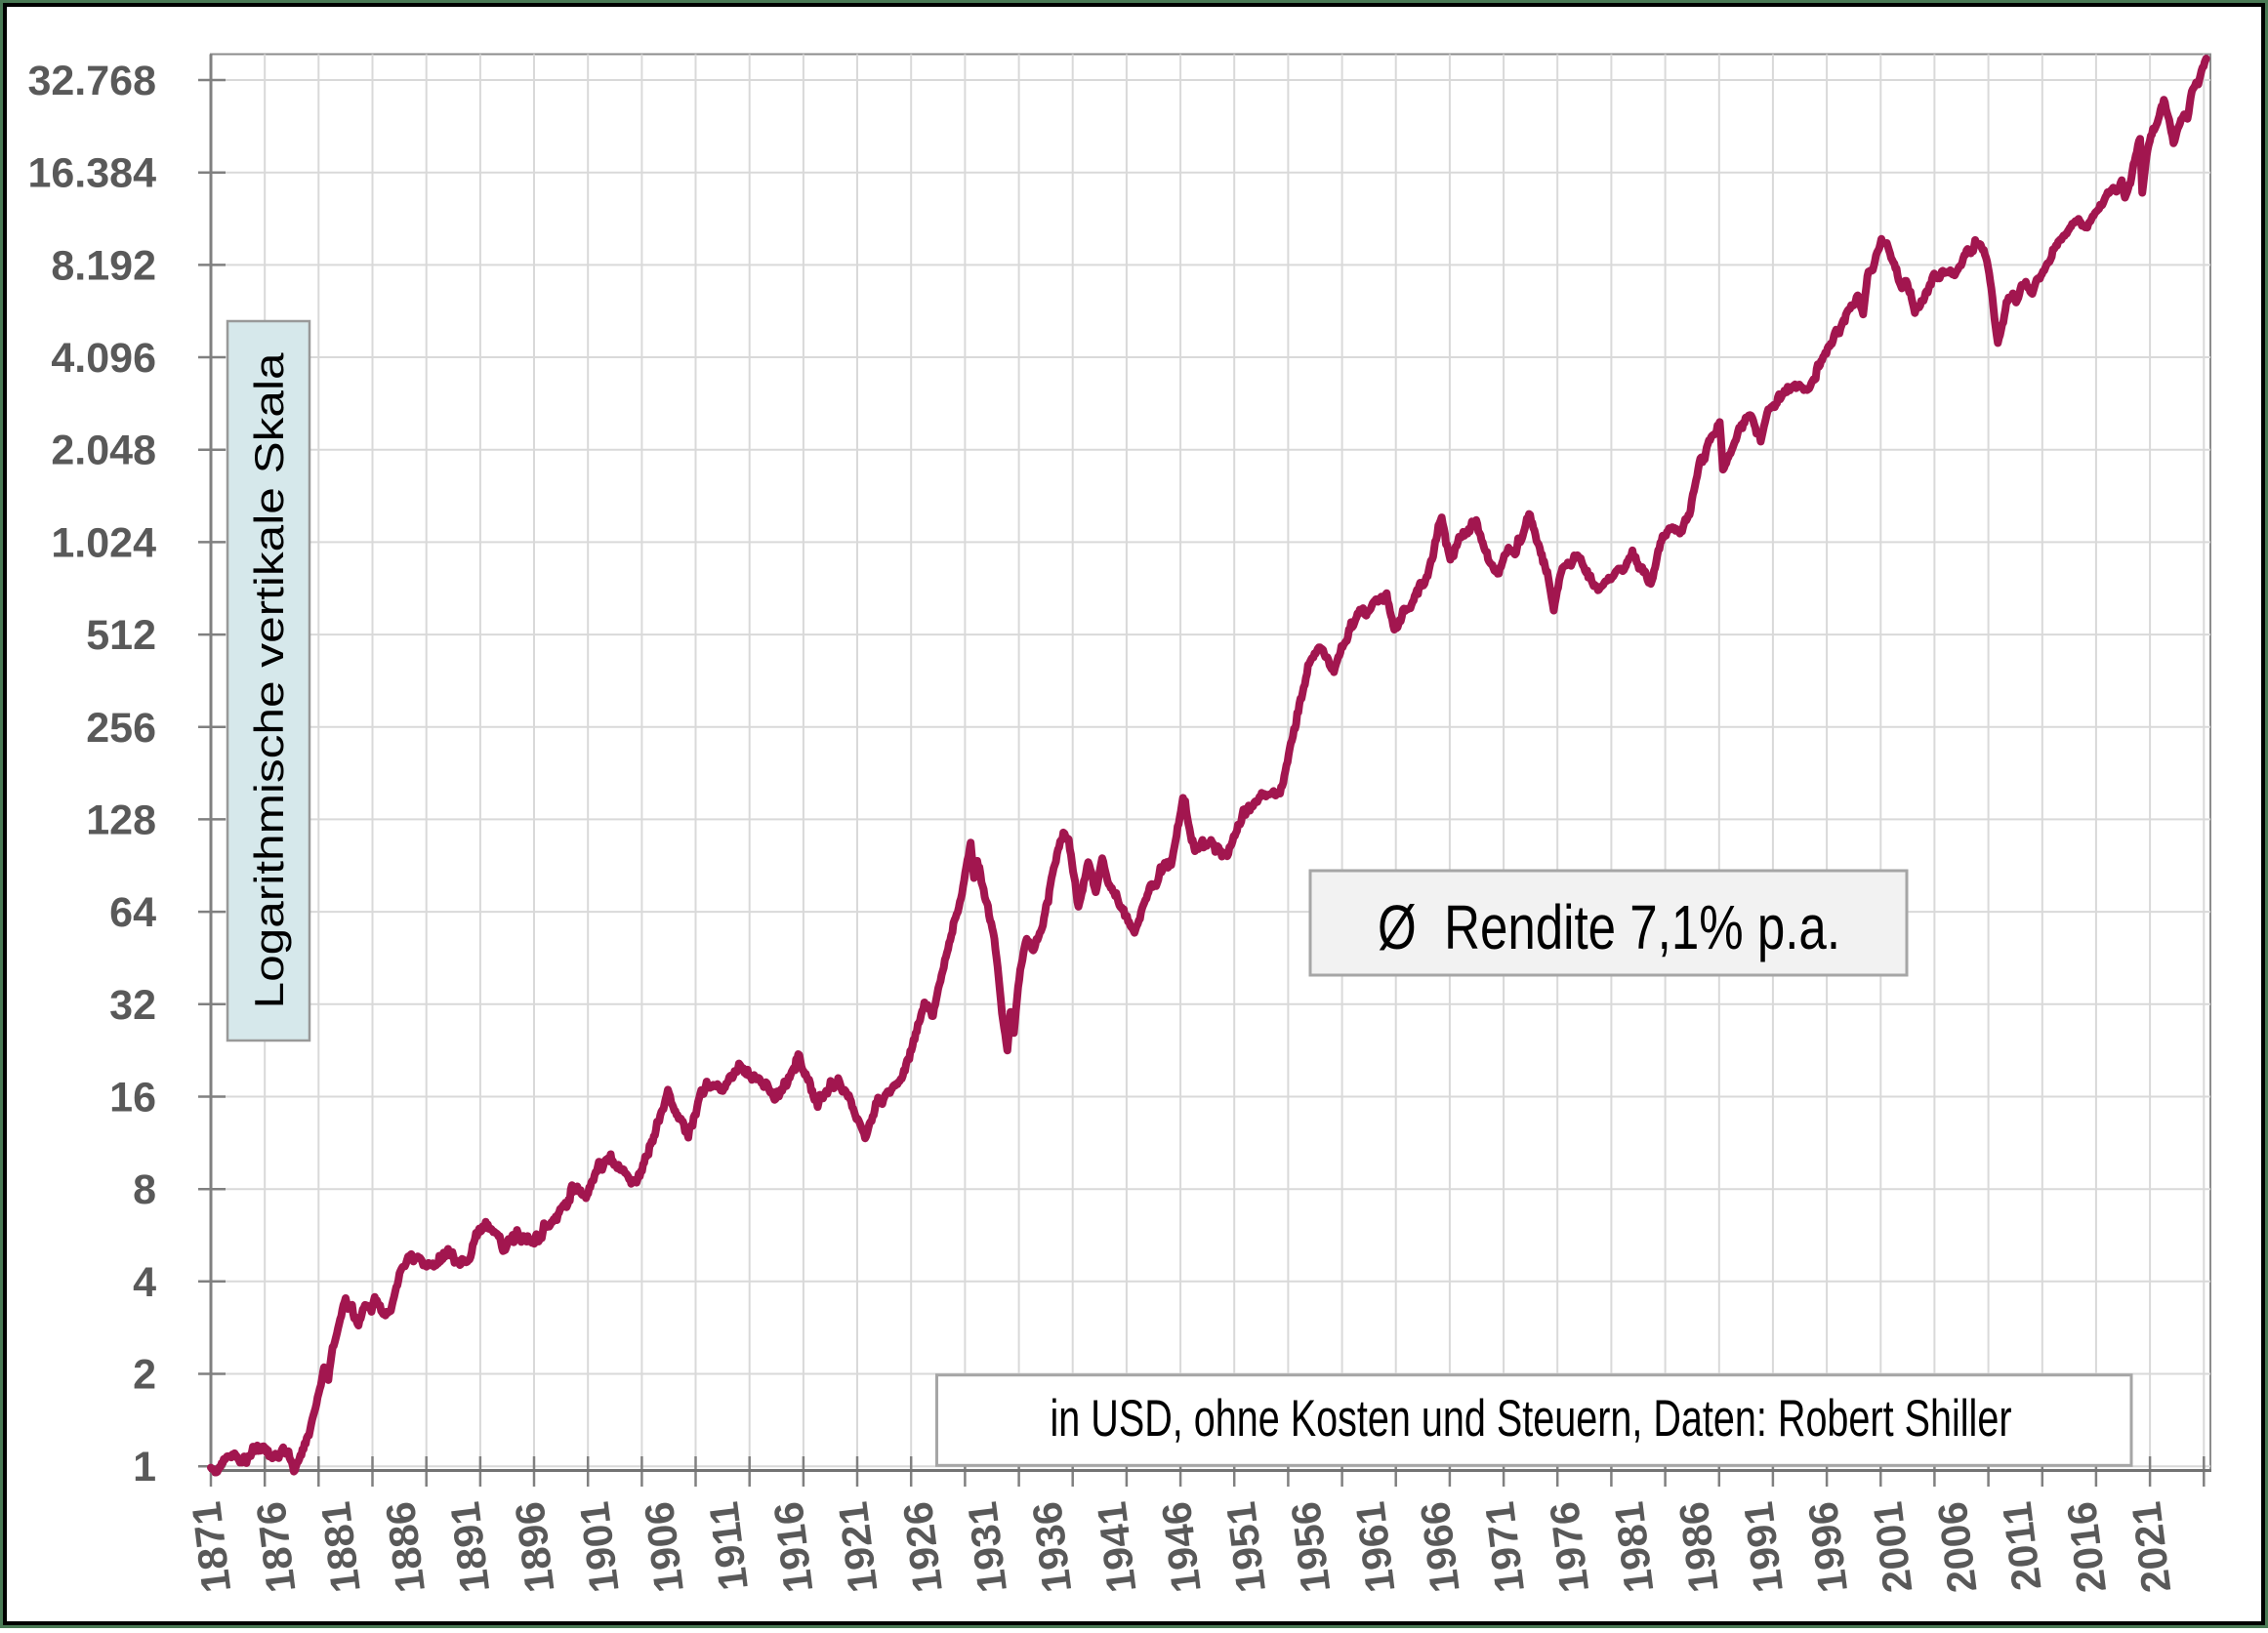 This screenshot has width=2268, height=1633. Describe the element at coordinates (599, 1547) in the screenshot. I see `svg-text: 1901` at that location.